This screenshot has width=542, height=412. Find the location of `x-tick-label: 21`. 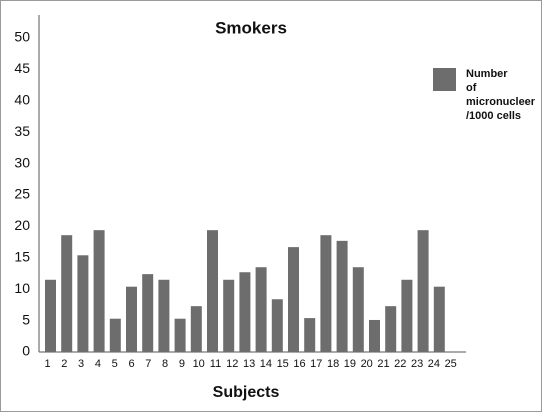

x-tick-label: 21 is located at coordinates (383, 364).